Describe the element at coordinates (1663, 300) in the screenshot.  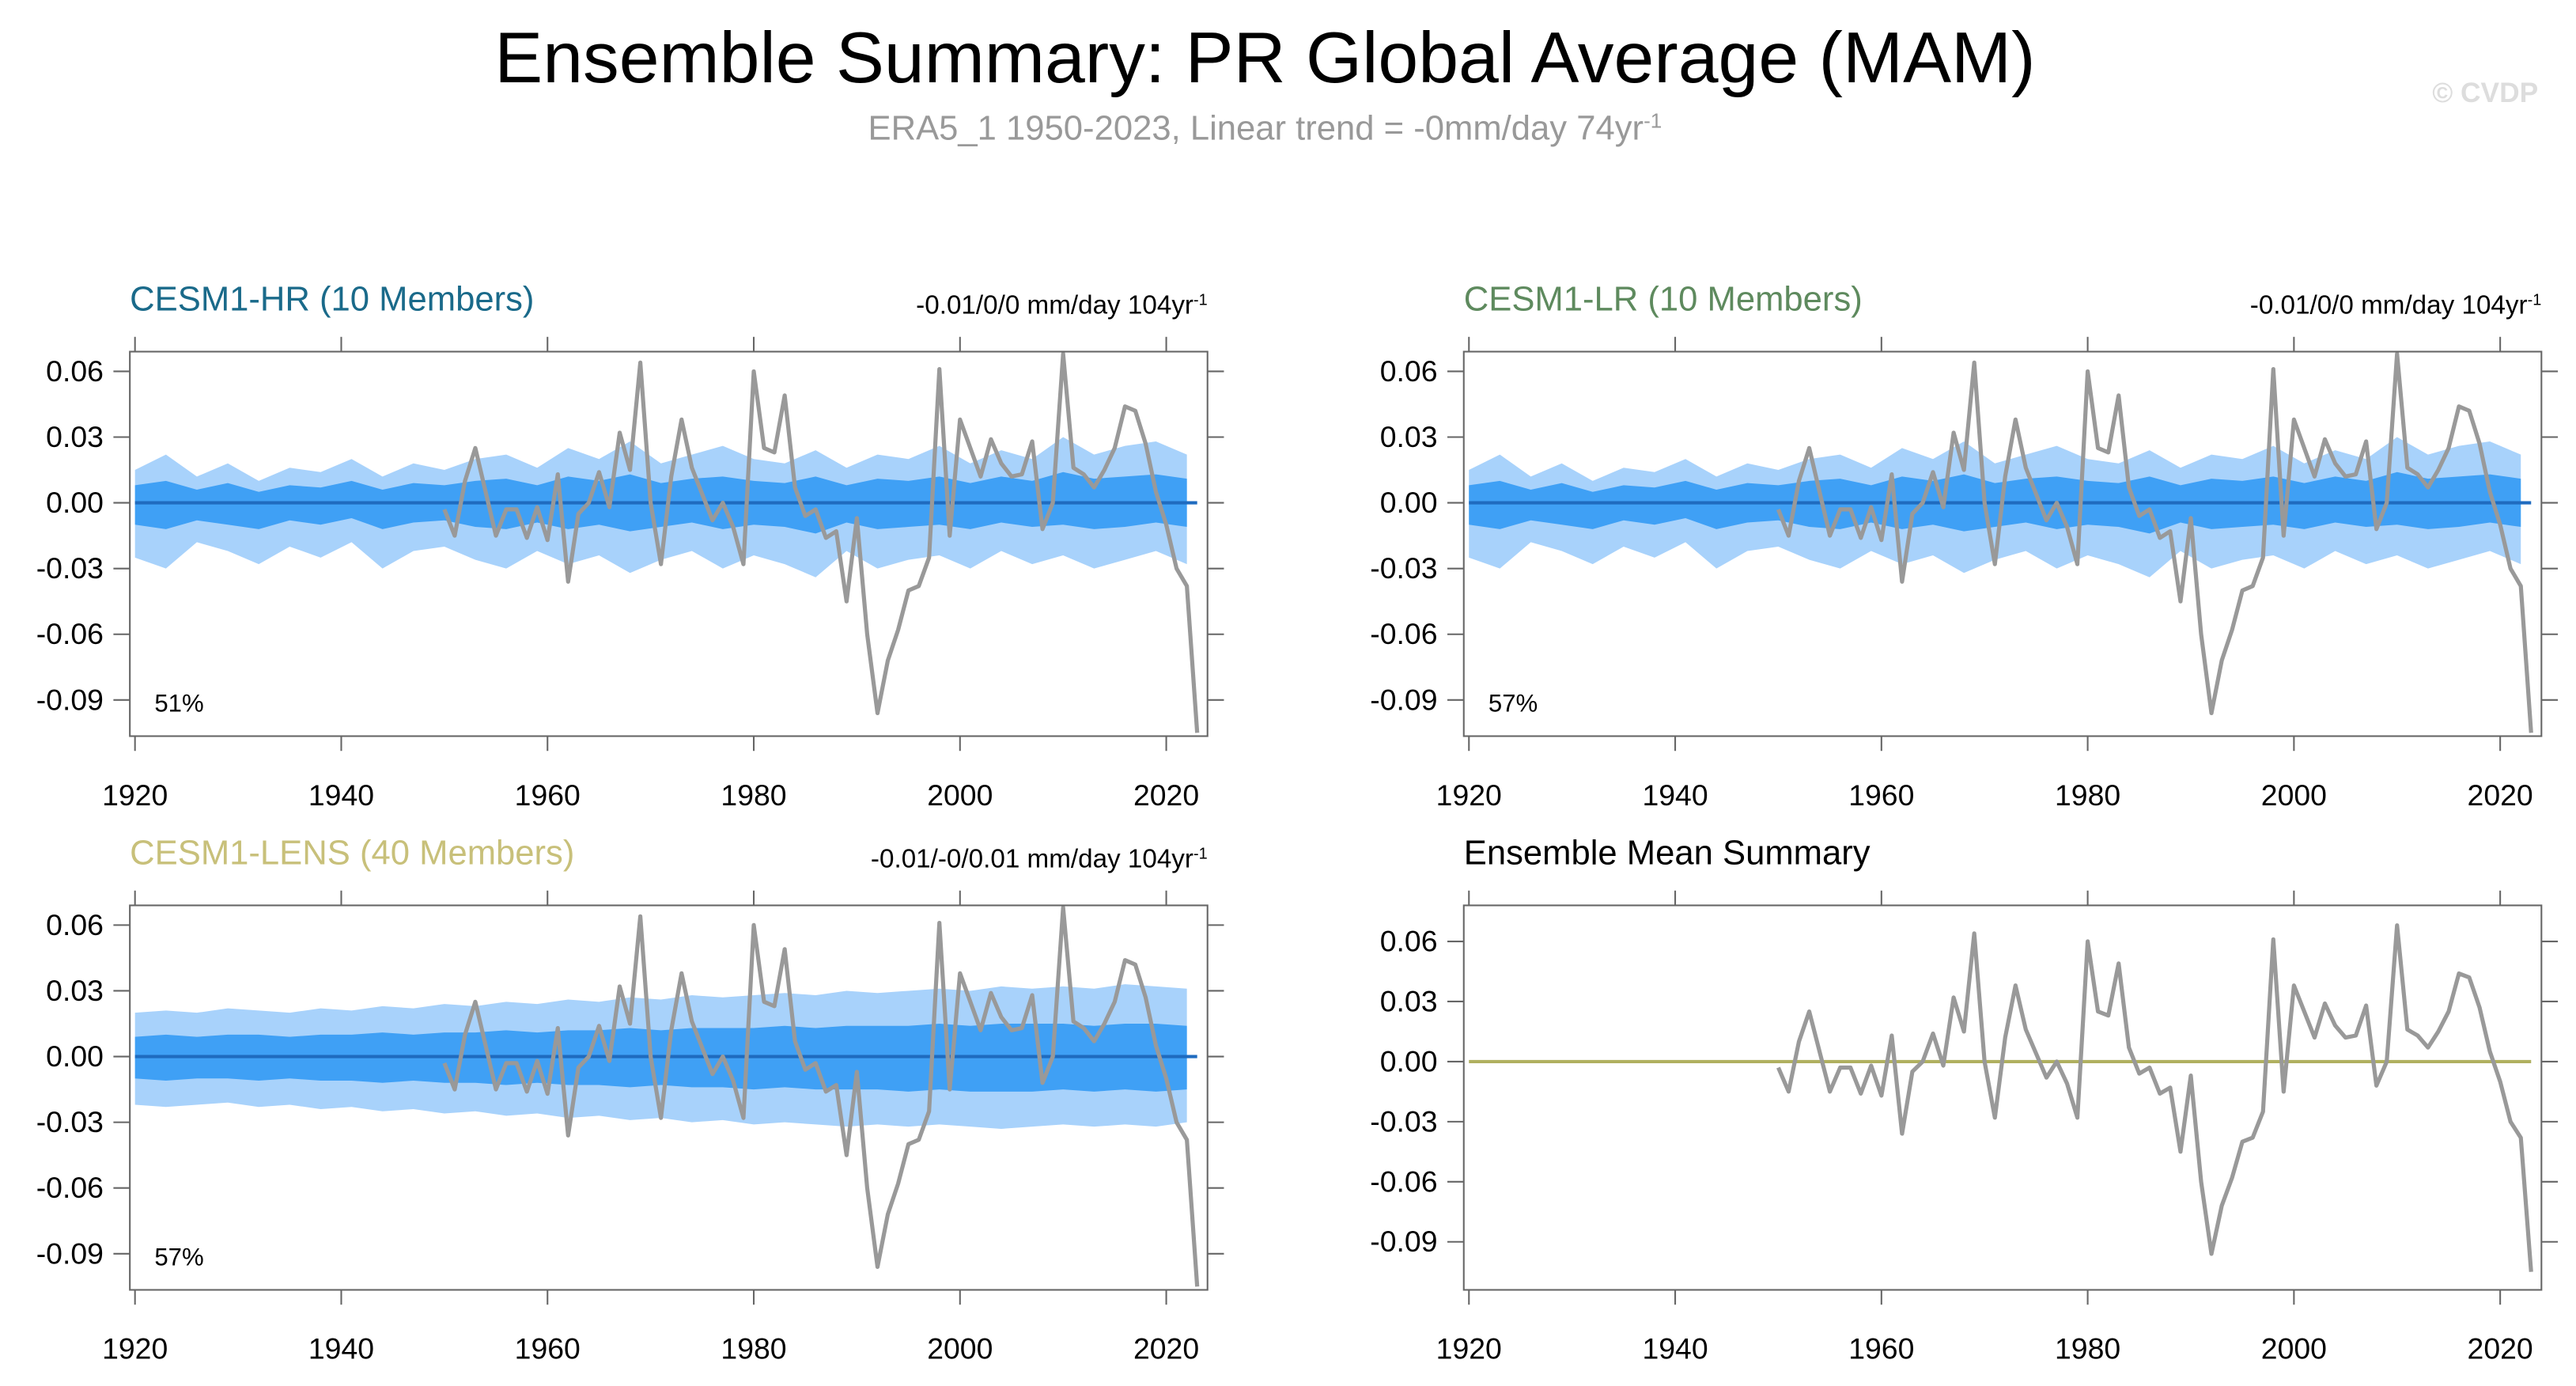
I see `panel-title: CESM1-LR (10 Members)` at that location.